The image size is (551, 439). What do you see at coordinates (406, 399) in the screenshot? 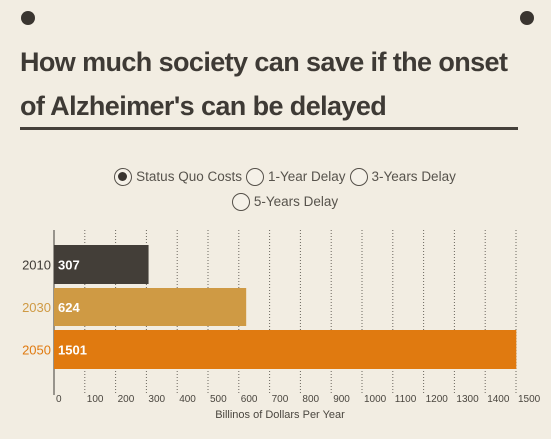
I see `x-tick-label: 1100` at bounding box center [406, 399].